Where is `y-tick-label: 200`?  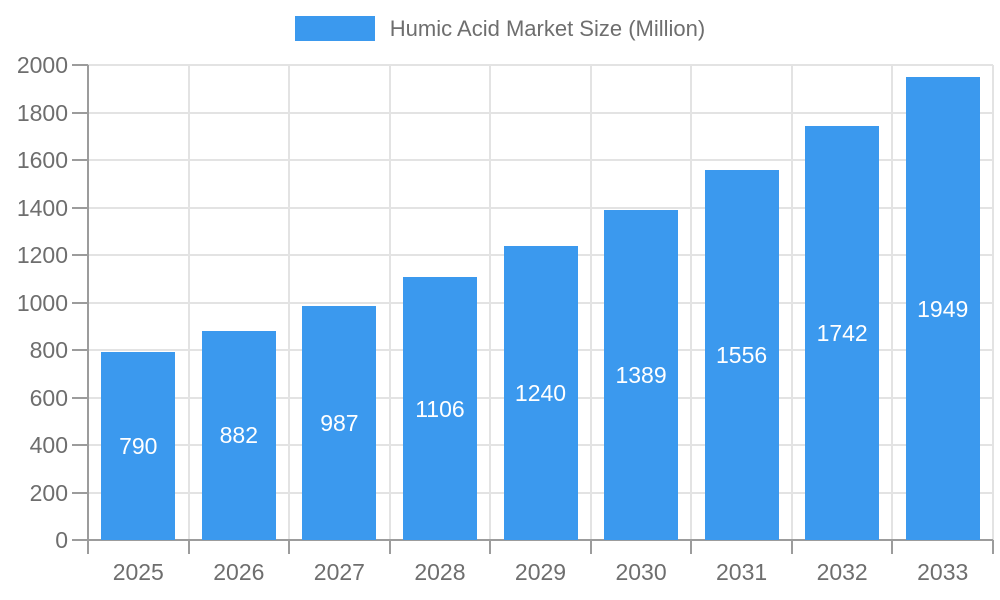
y-tick-label: 200 is located at coordinates (48, 492).